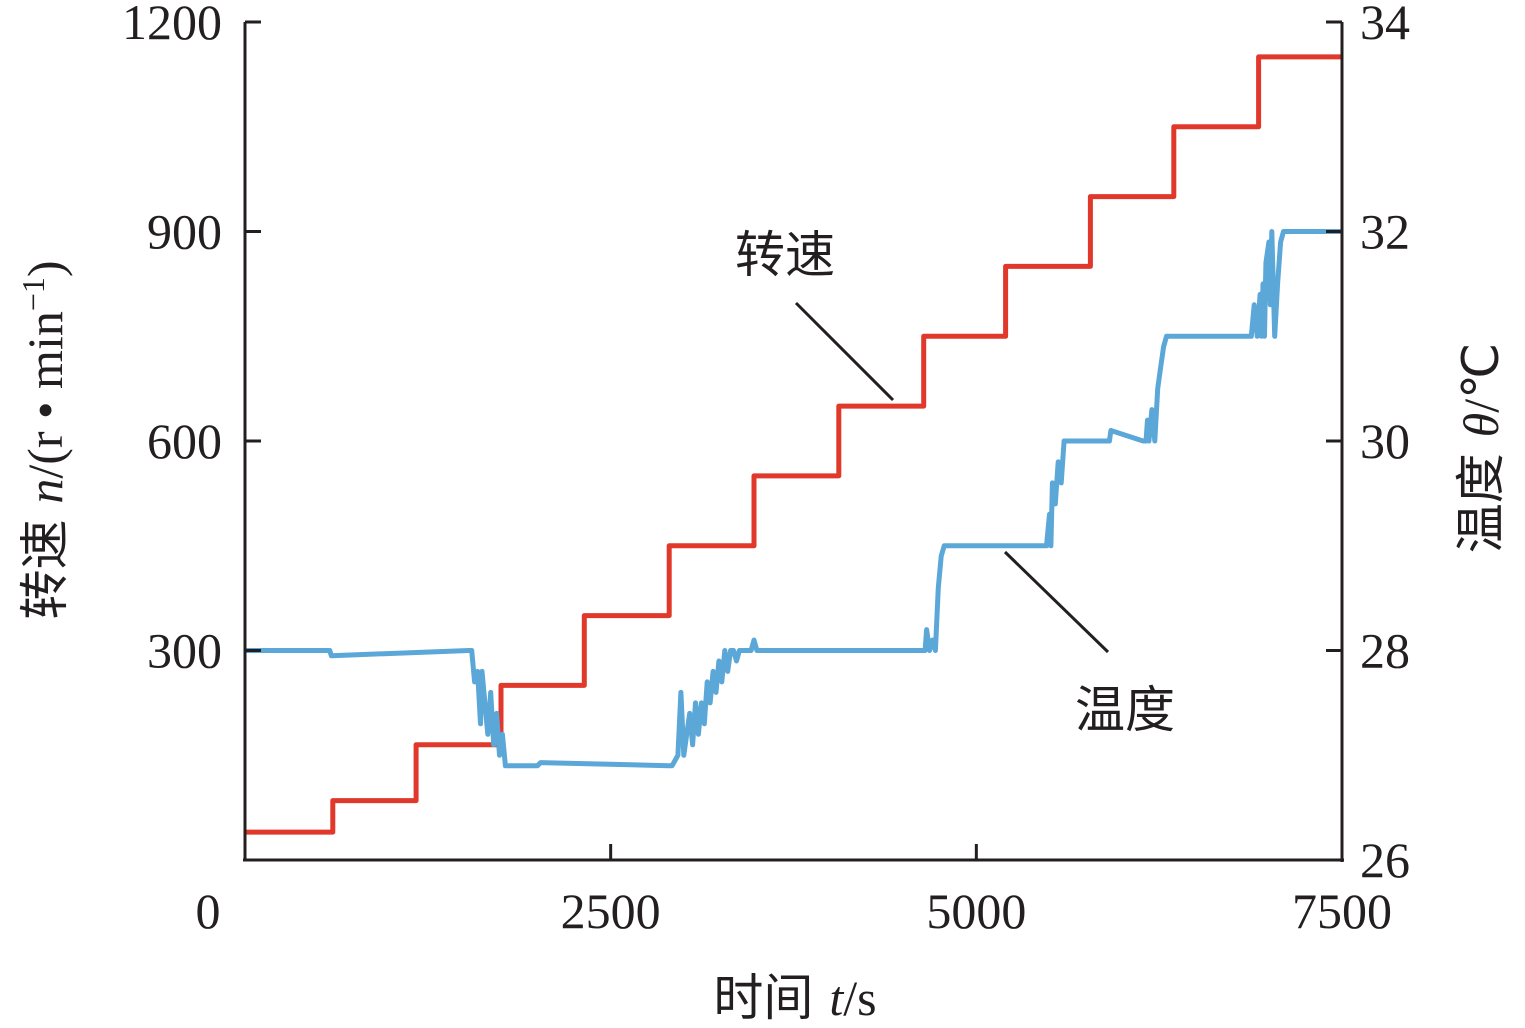 The height and width of the screenshot is (1028, 1525). I want to click on right-y-axis-title-variable: θ, so click(1481, 425).